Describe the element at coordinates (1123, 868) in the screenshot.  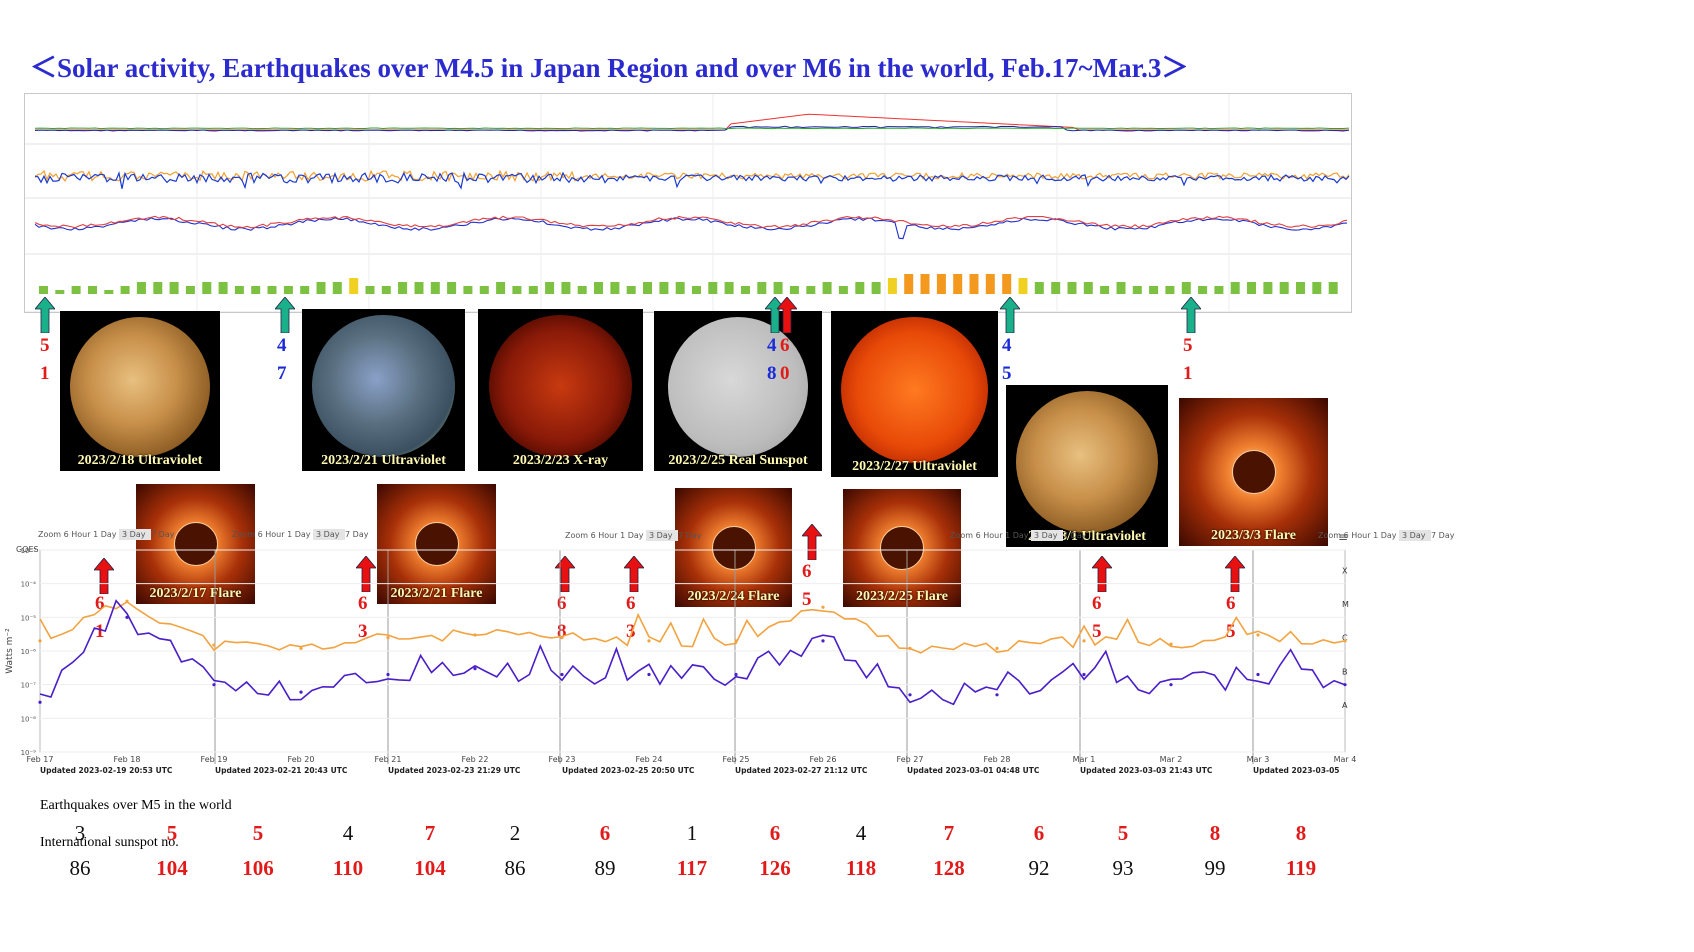
I see `sunspot-number: 93` at that location.